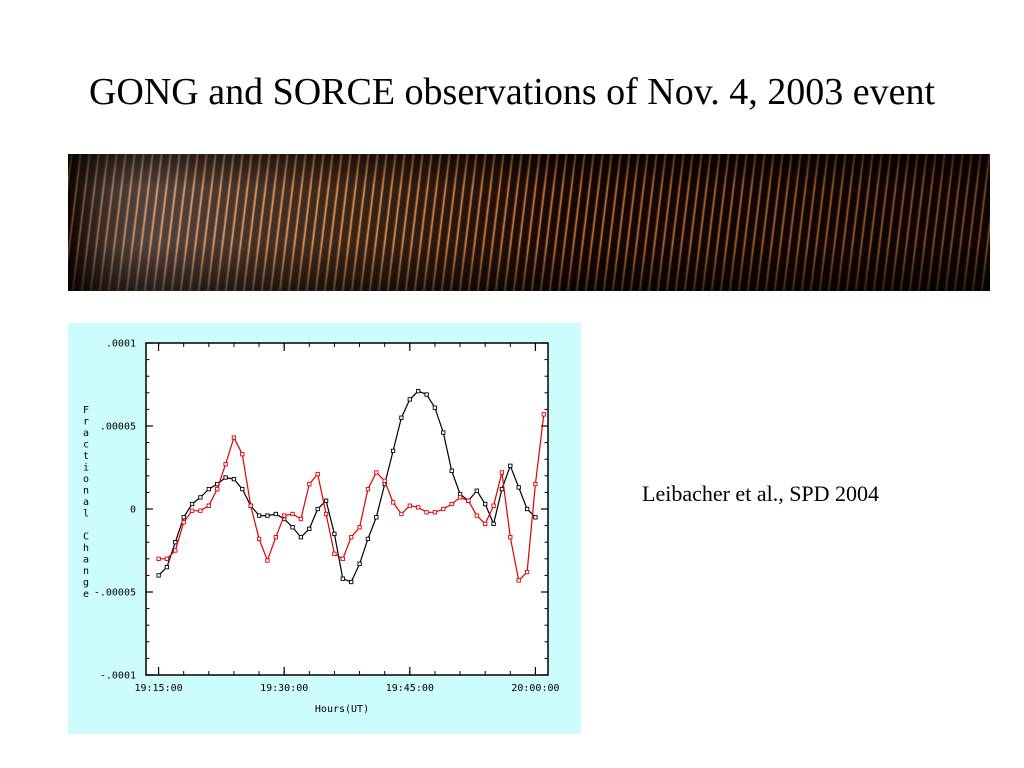 Image resolution: width=1024 pixels, height=768 pixels. What do you see at coordinates (761, 493) in the screenshot?
I see `citation: Leibacher et al., SPD 2004` at bounding box center [761, 493].